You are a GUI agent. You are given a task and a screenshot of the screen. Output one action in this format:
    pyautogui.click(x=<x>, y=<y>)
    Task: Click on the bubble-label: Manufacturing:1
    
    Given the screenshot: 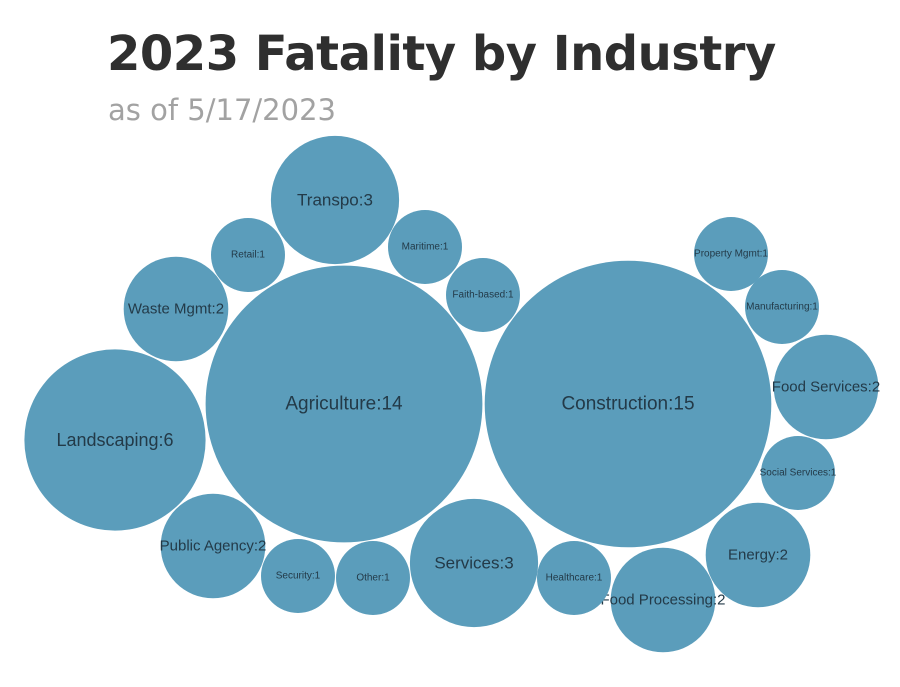 What is the action you would take?
    pyautogui.click(x=782, y=307)
    